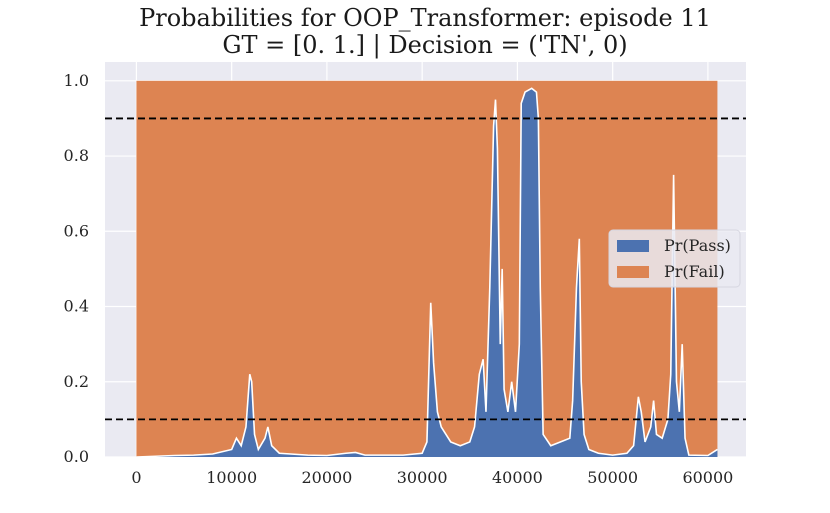 The height and width of the screenshot is (513, 830). I want to click on legend: Pr(Pass) Pr(Fail), so click(674, 258).